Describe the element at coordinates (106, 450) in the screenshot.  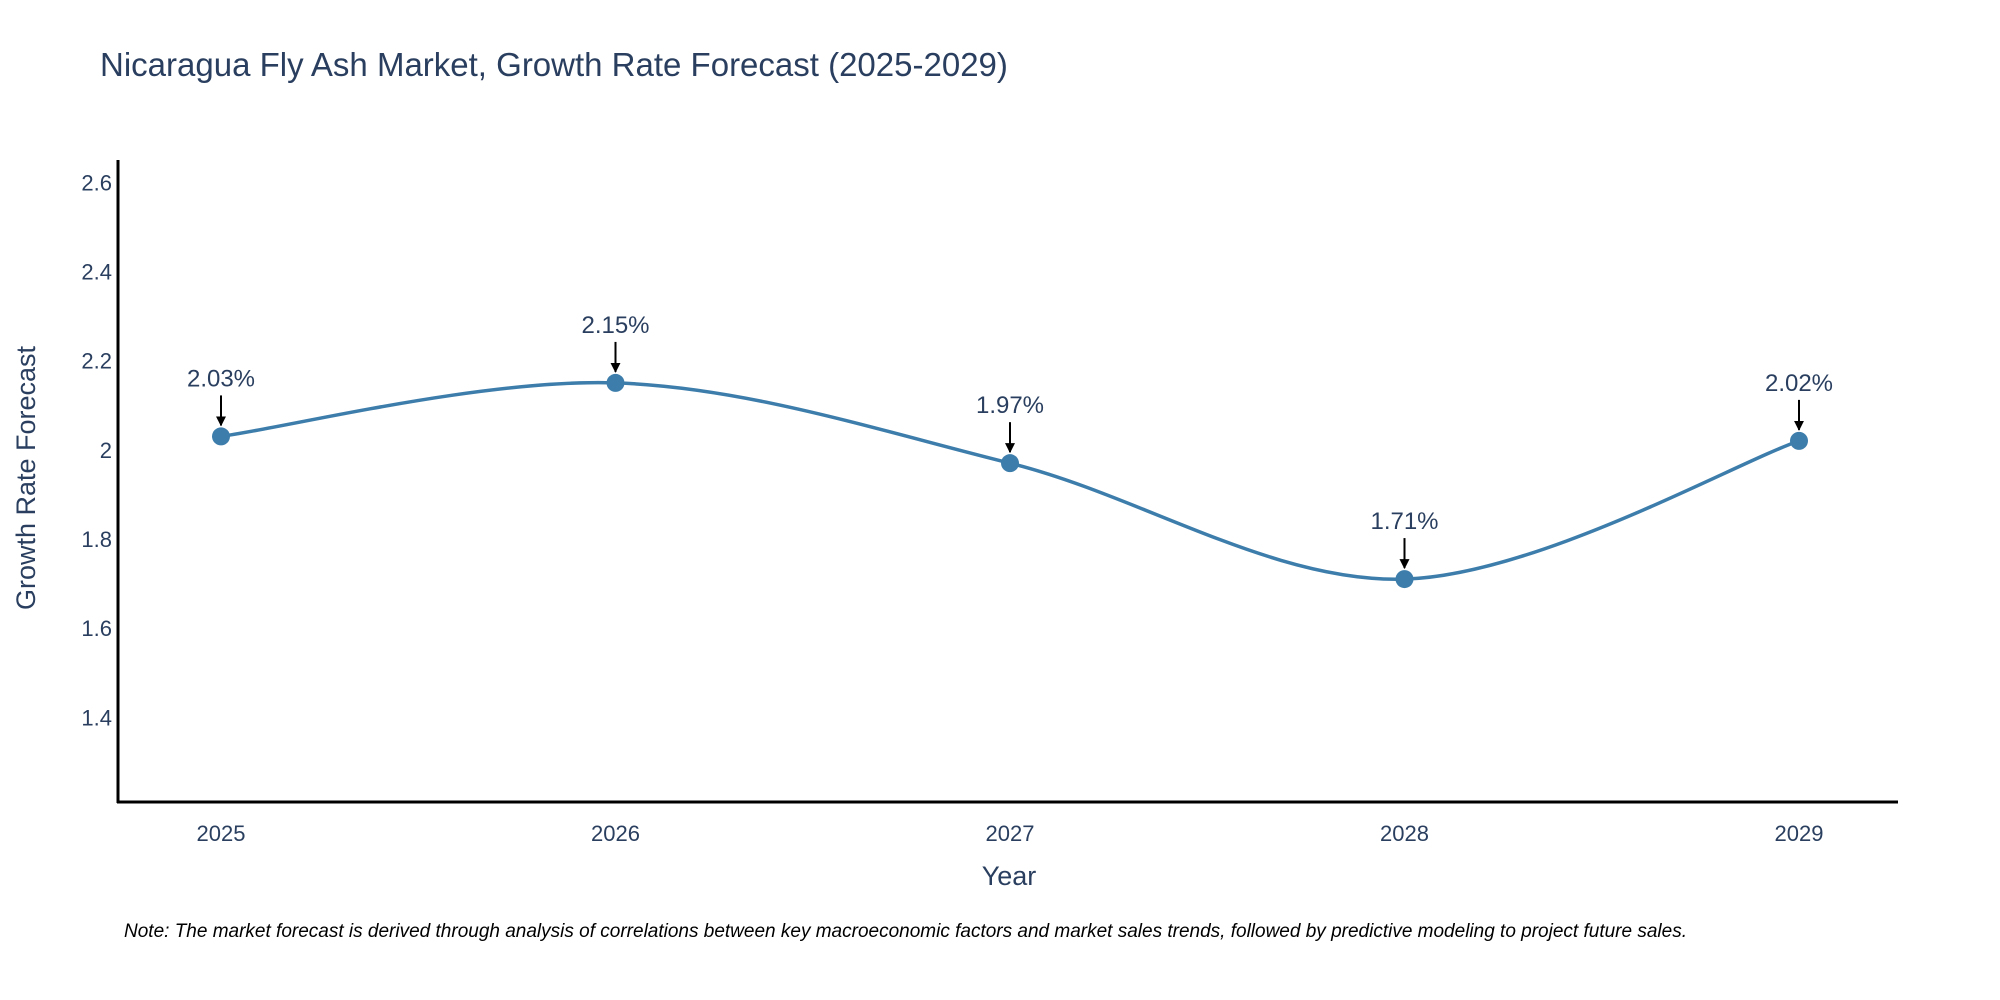
I see `y-tick-label: 2` at that location.